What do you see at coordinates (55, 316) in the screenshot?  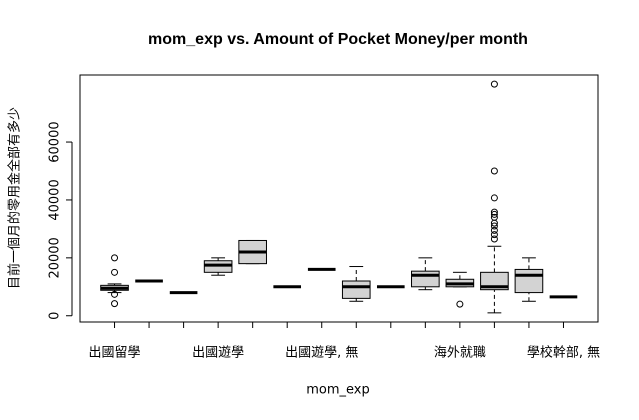 I see `y-tick-label: 0` at bounding box center [55, 316].